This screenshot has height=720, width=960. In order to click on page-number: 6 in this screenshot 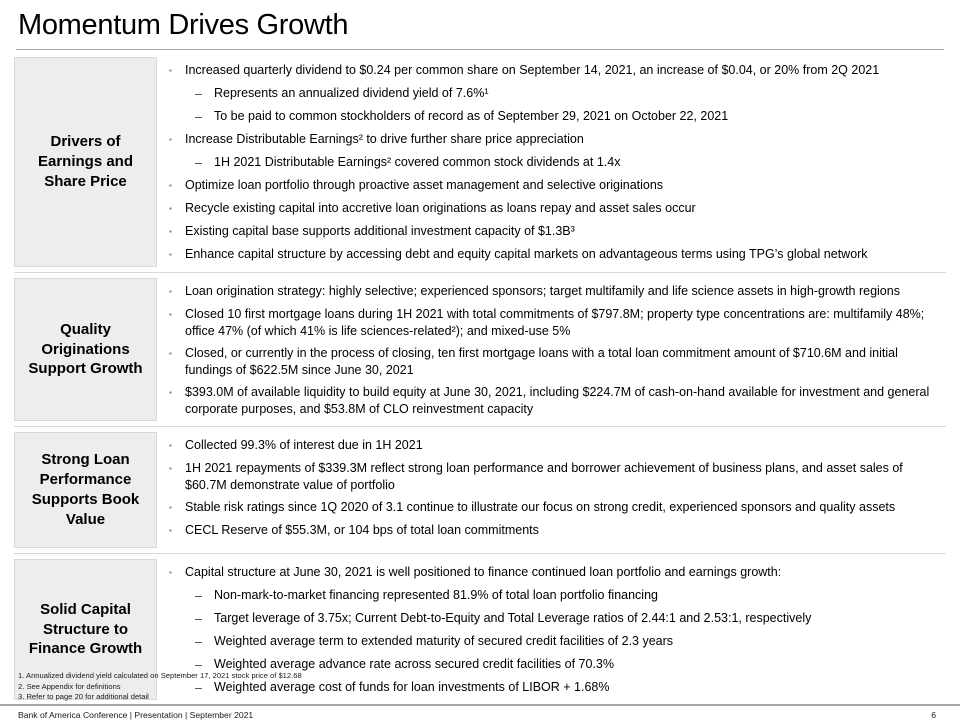, I will do `click(933, 715)`.